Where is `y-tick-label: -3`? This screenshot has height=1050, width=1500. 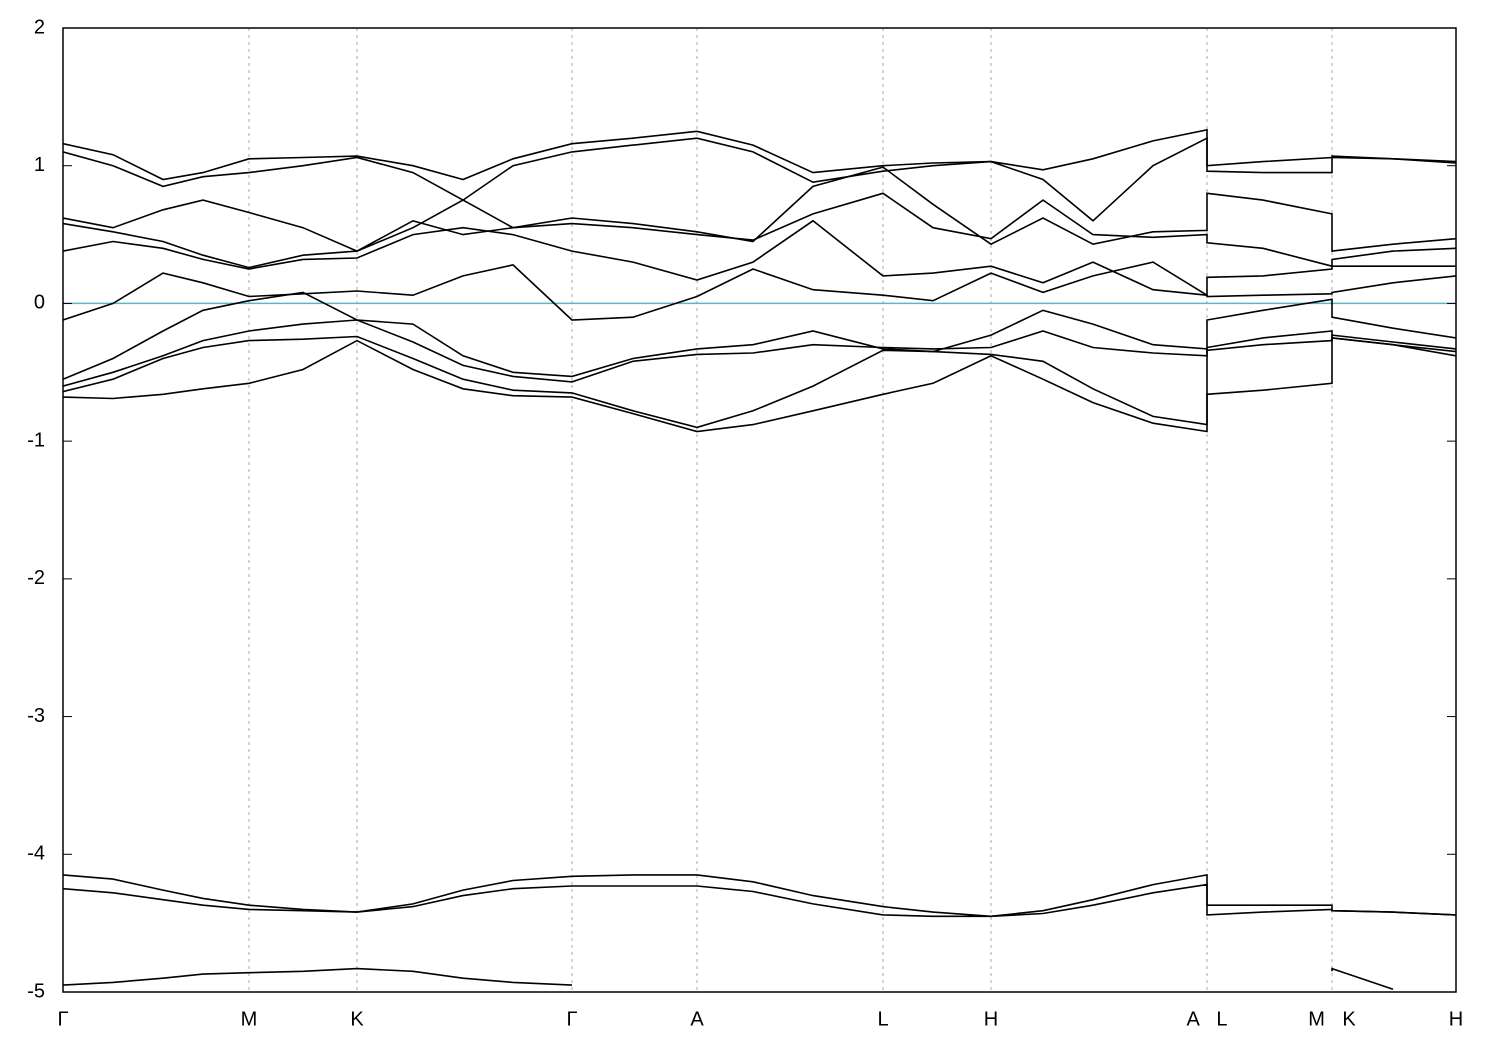
y-tick-label: -3 is located at coordinates (36, 716).